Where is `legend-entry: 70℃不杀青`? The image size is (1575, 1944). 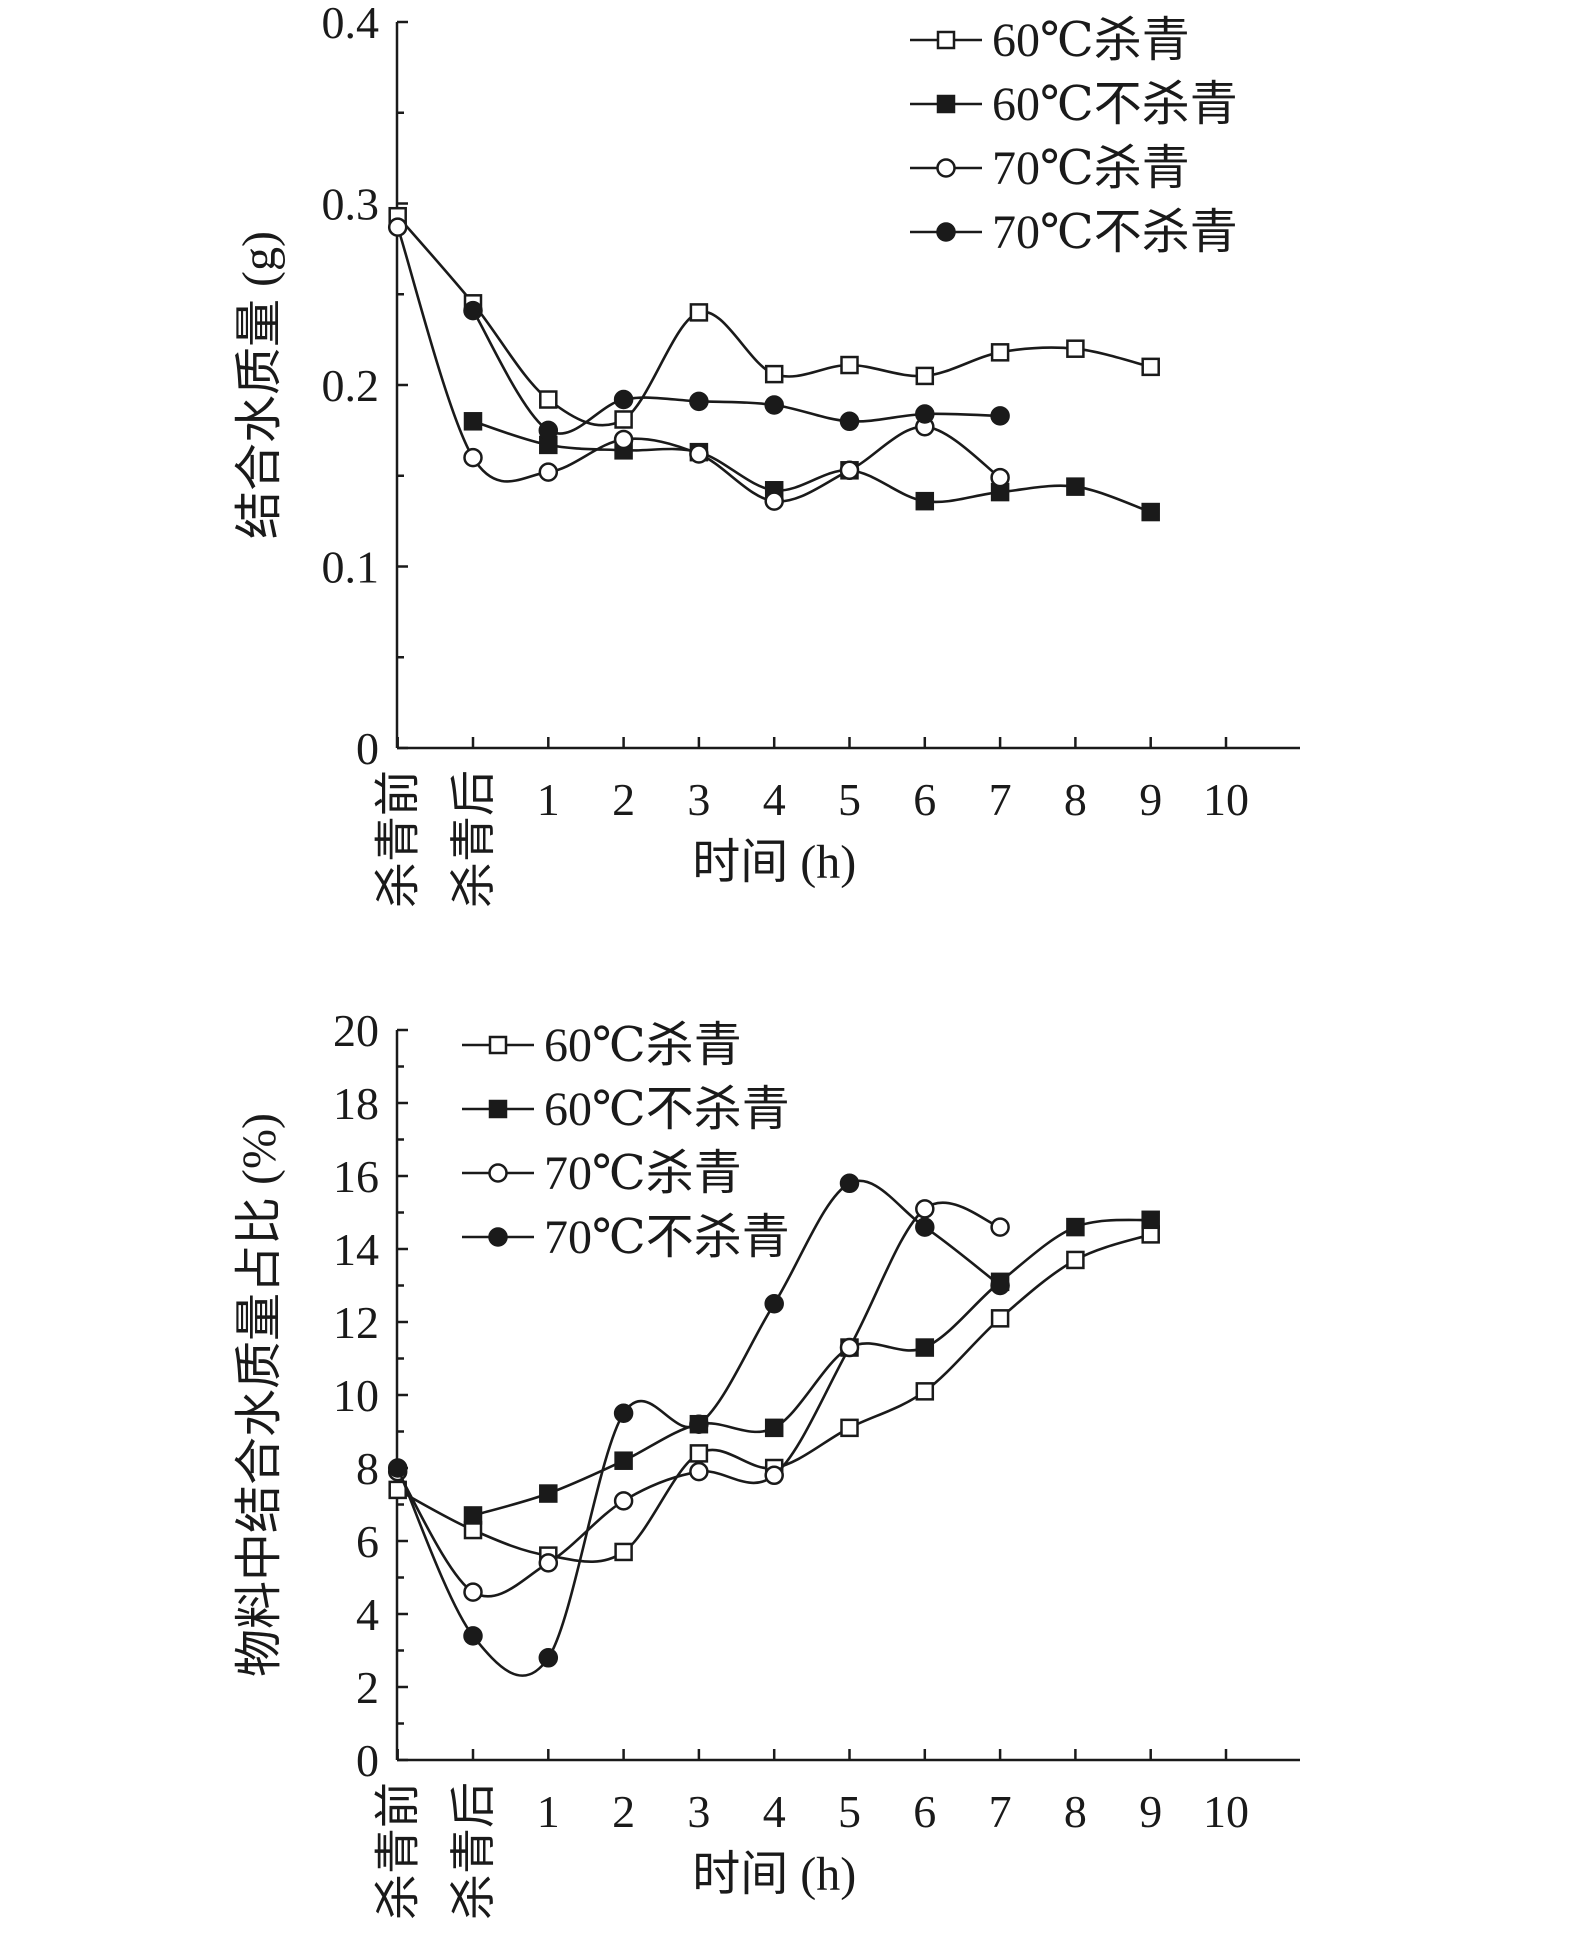 legend-entry: 70℃不杀青 is located at coordinates (1074, 232).